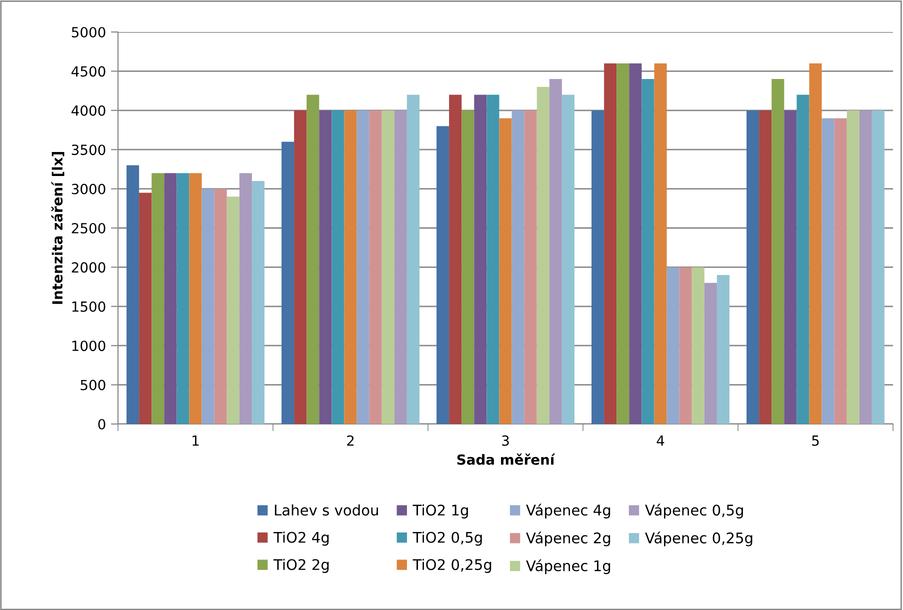 This screenshot has width=903, height=610. I want to click on legend-label: TiO2 0,25g, so click(452, 565).